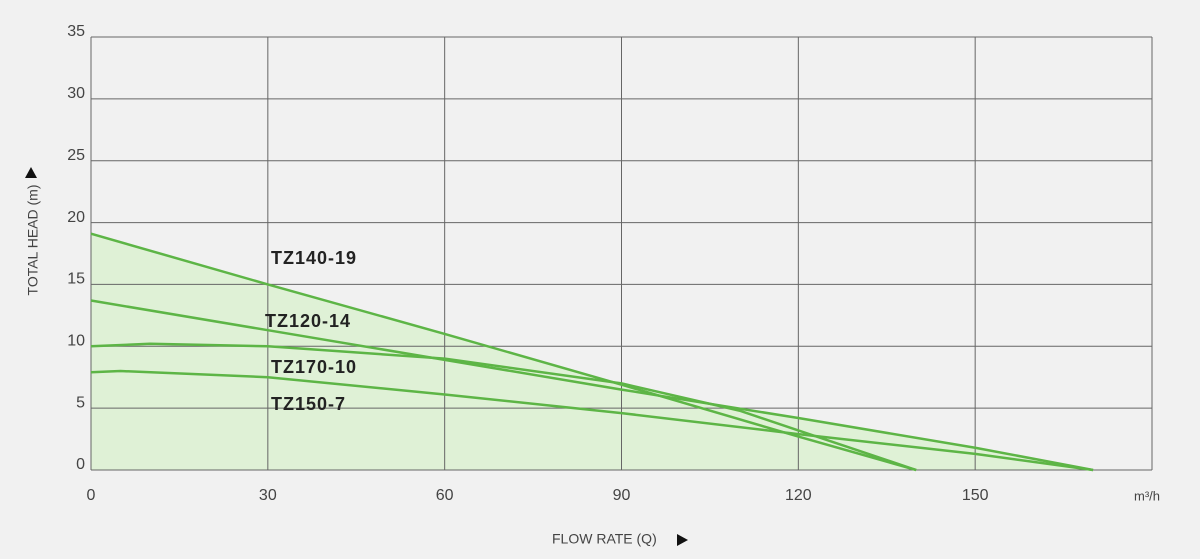 The image size is (1200, 559). What do you see at coordinates (31, 172) in the screenshot?
I see `y-arrow` at bounding box center [31, 172].